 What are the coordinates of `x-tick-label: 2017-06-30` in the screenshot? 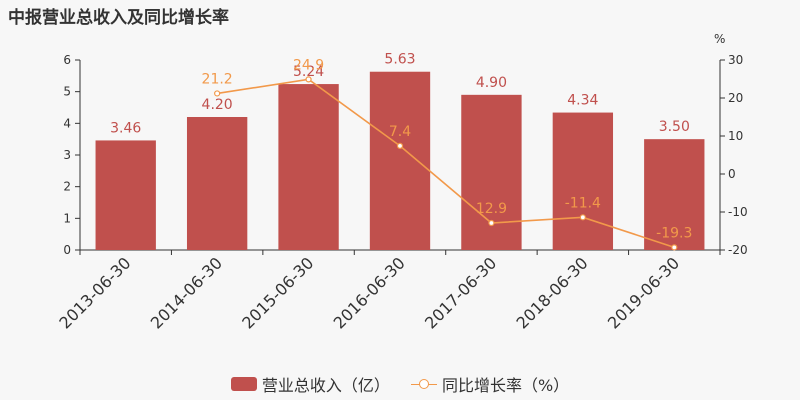 It's located at (460, 292).